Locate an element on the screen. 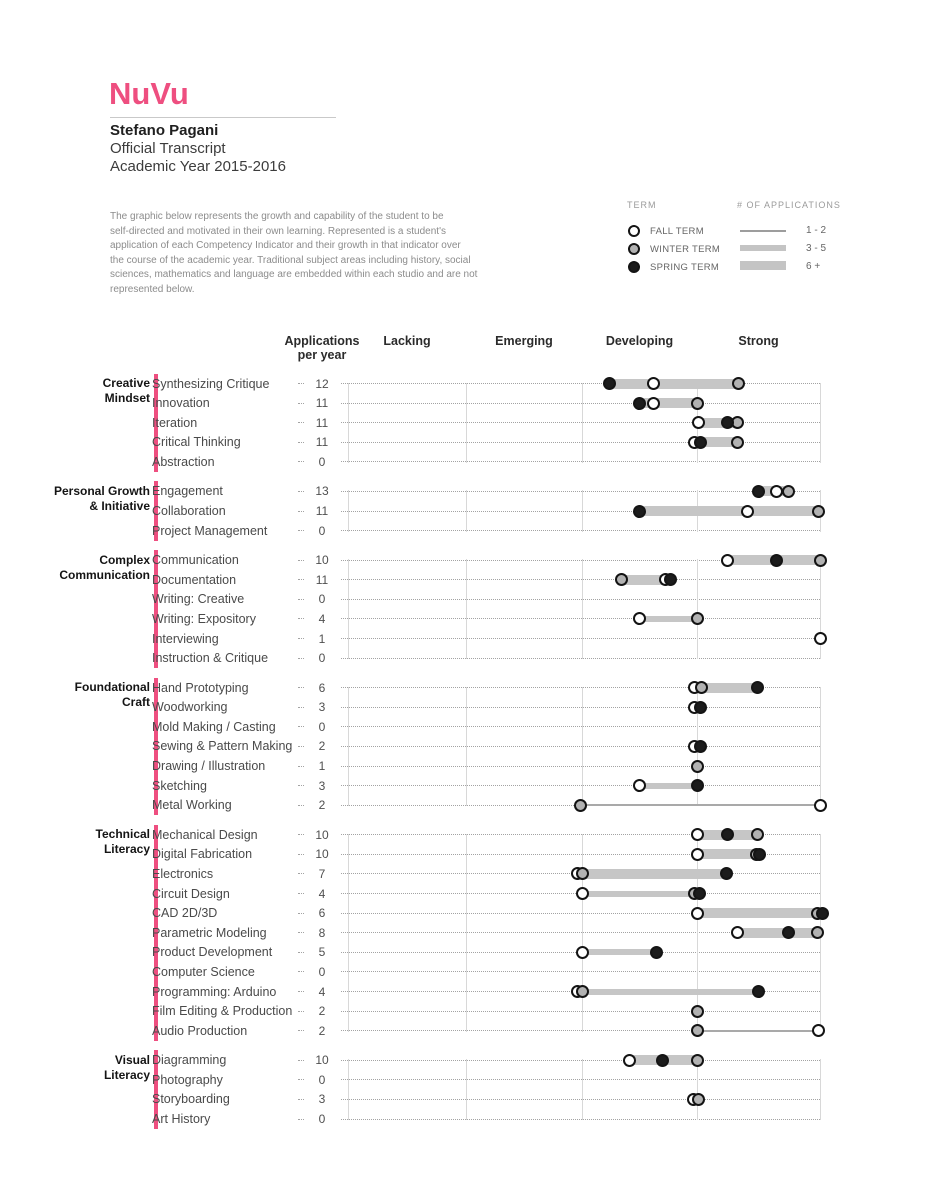 This screenshot has height=1200, width=928. row-apps-count: 0 is located at coordinates (322, 1079).